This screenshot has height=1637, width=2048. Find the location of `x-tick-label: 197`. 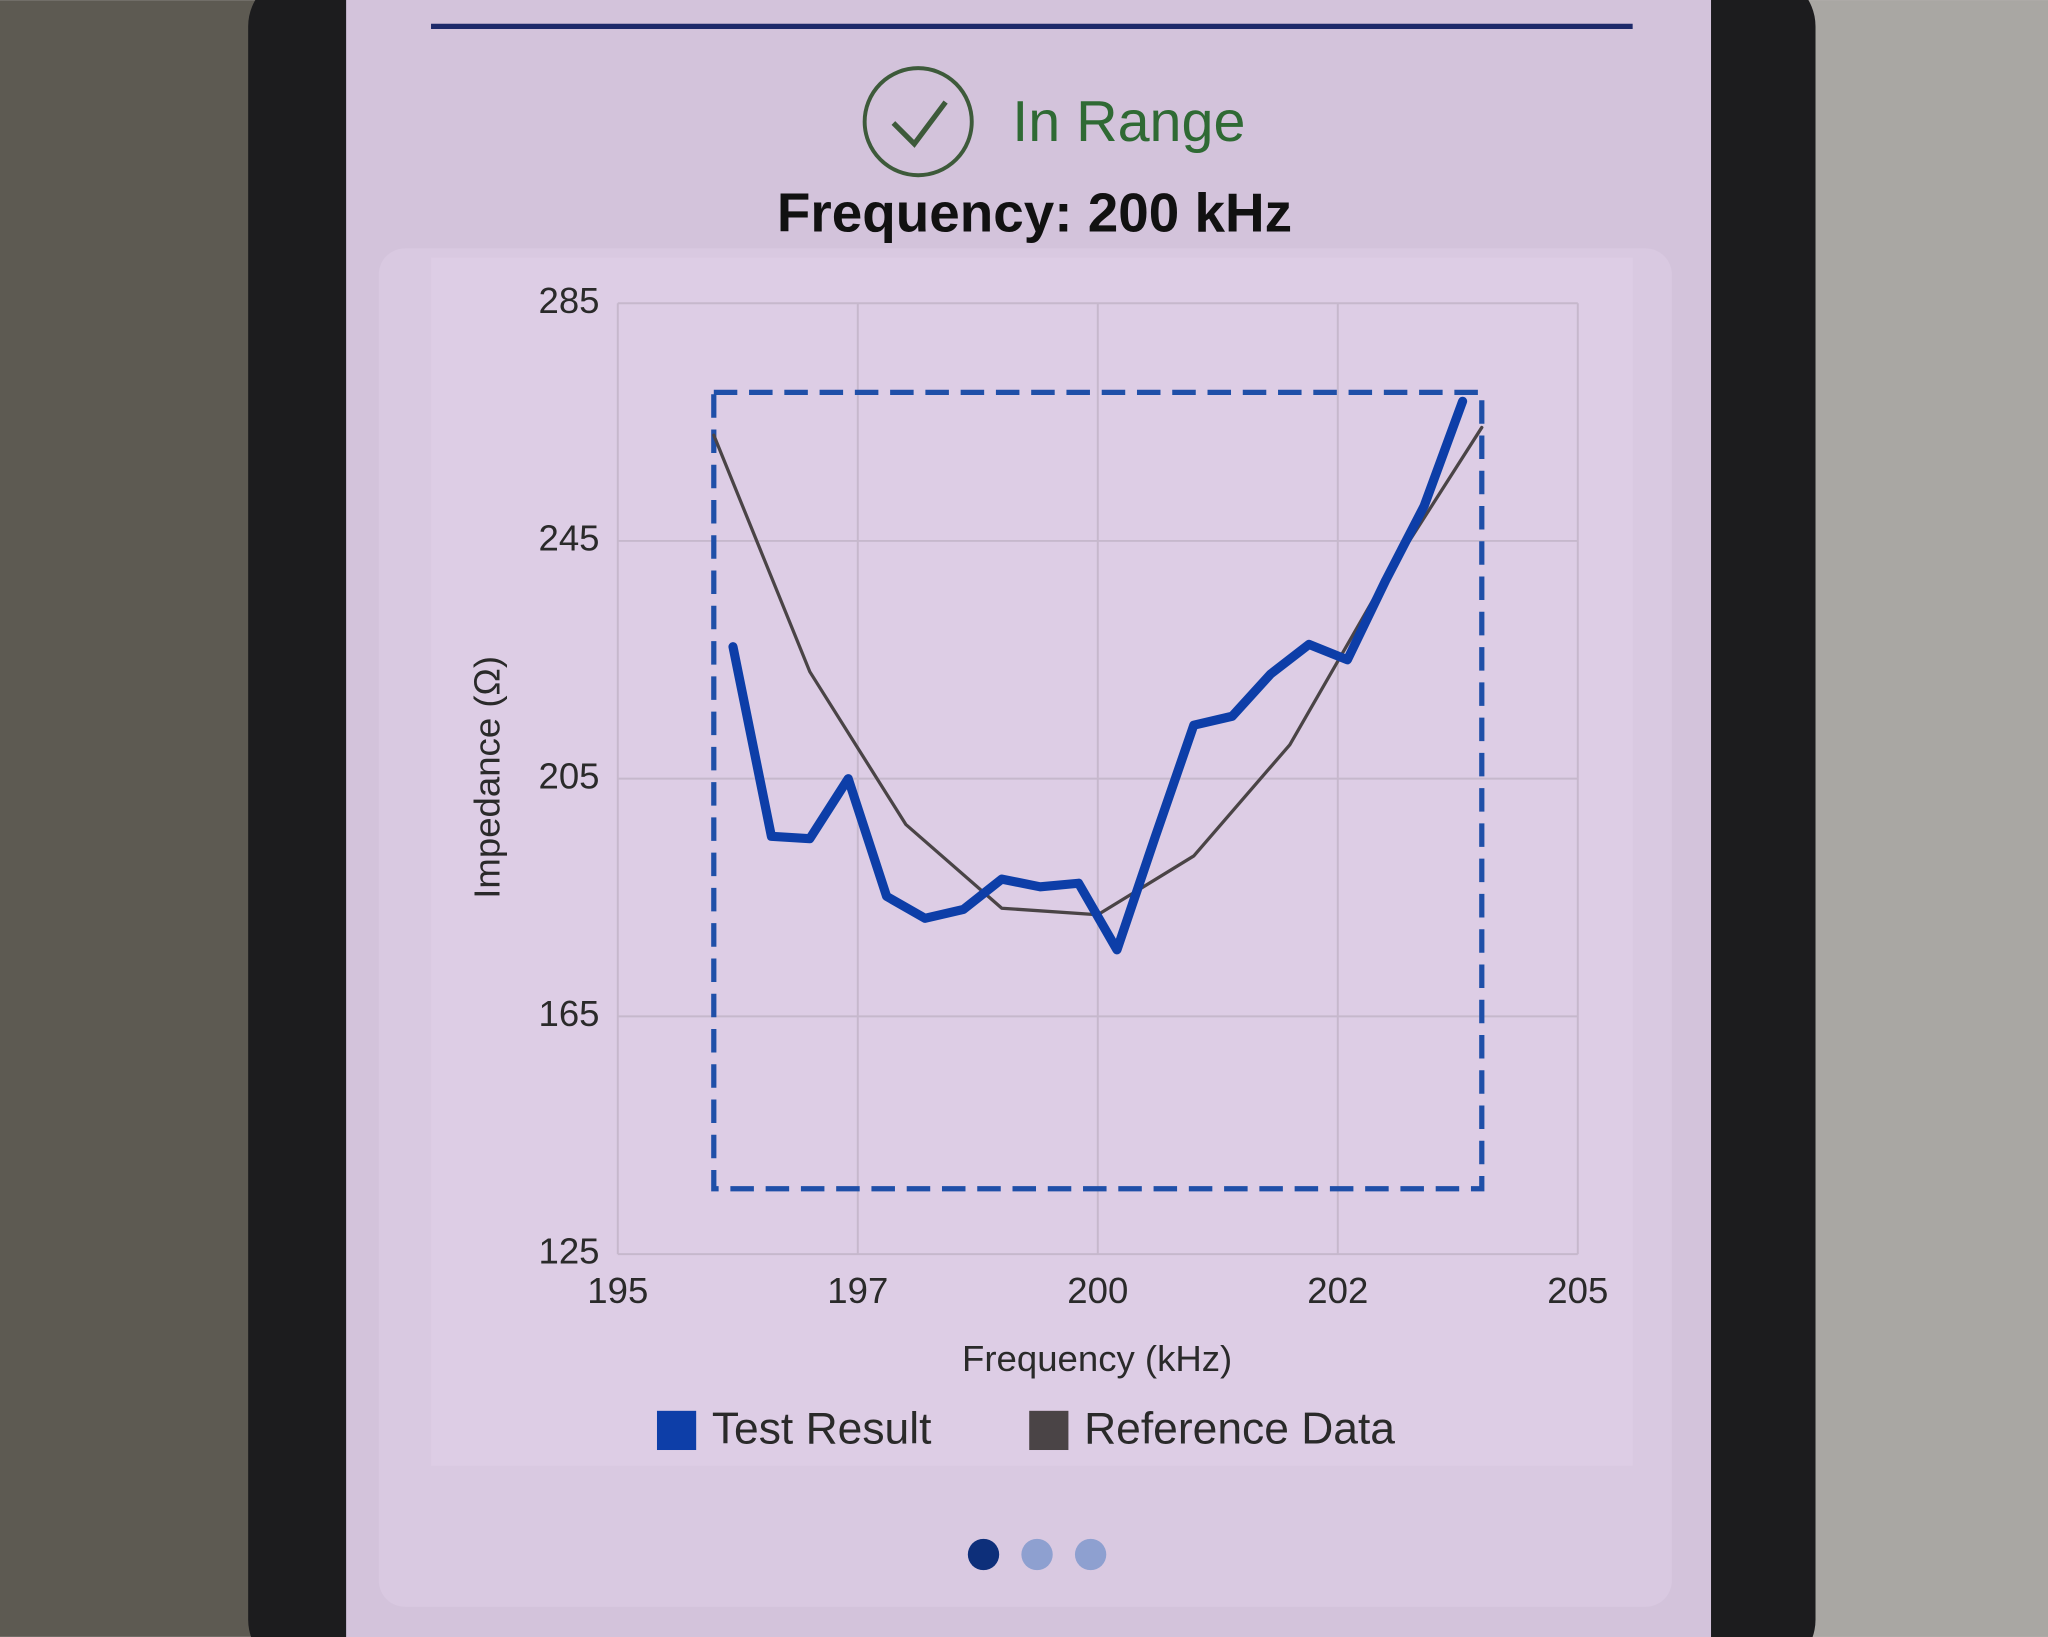

x-tick-label: 197 is located at coordinates (857, 1290).